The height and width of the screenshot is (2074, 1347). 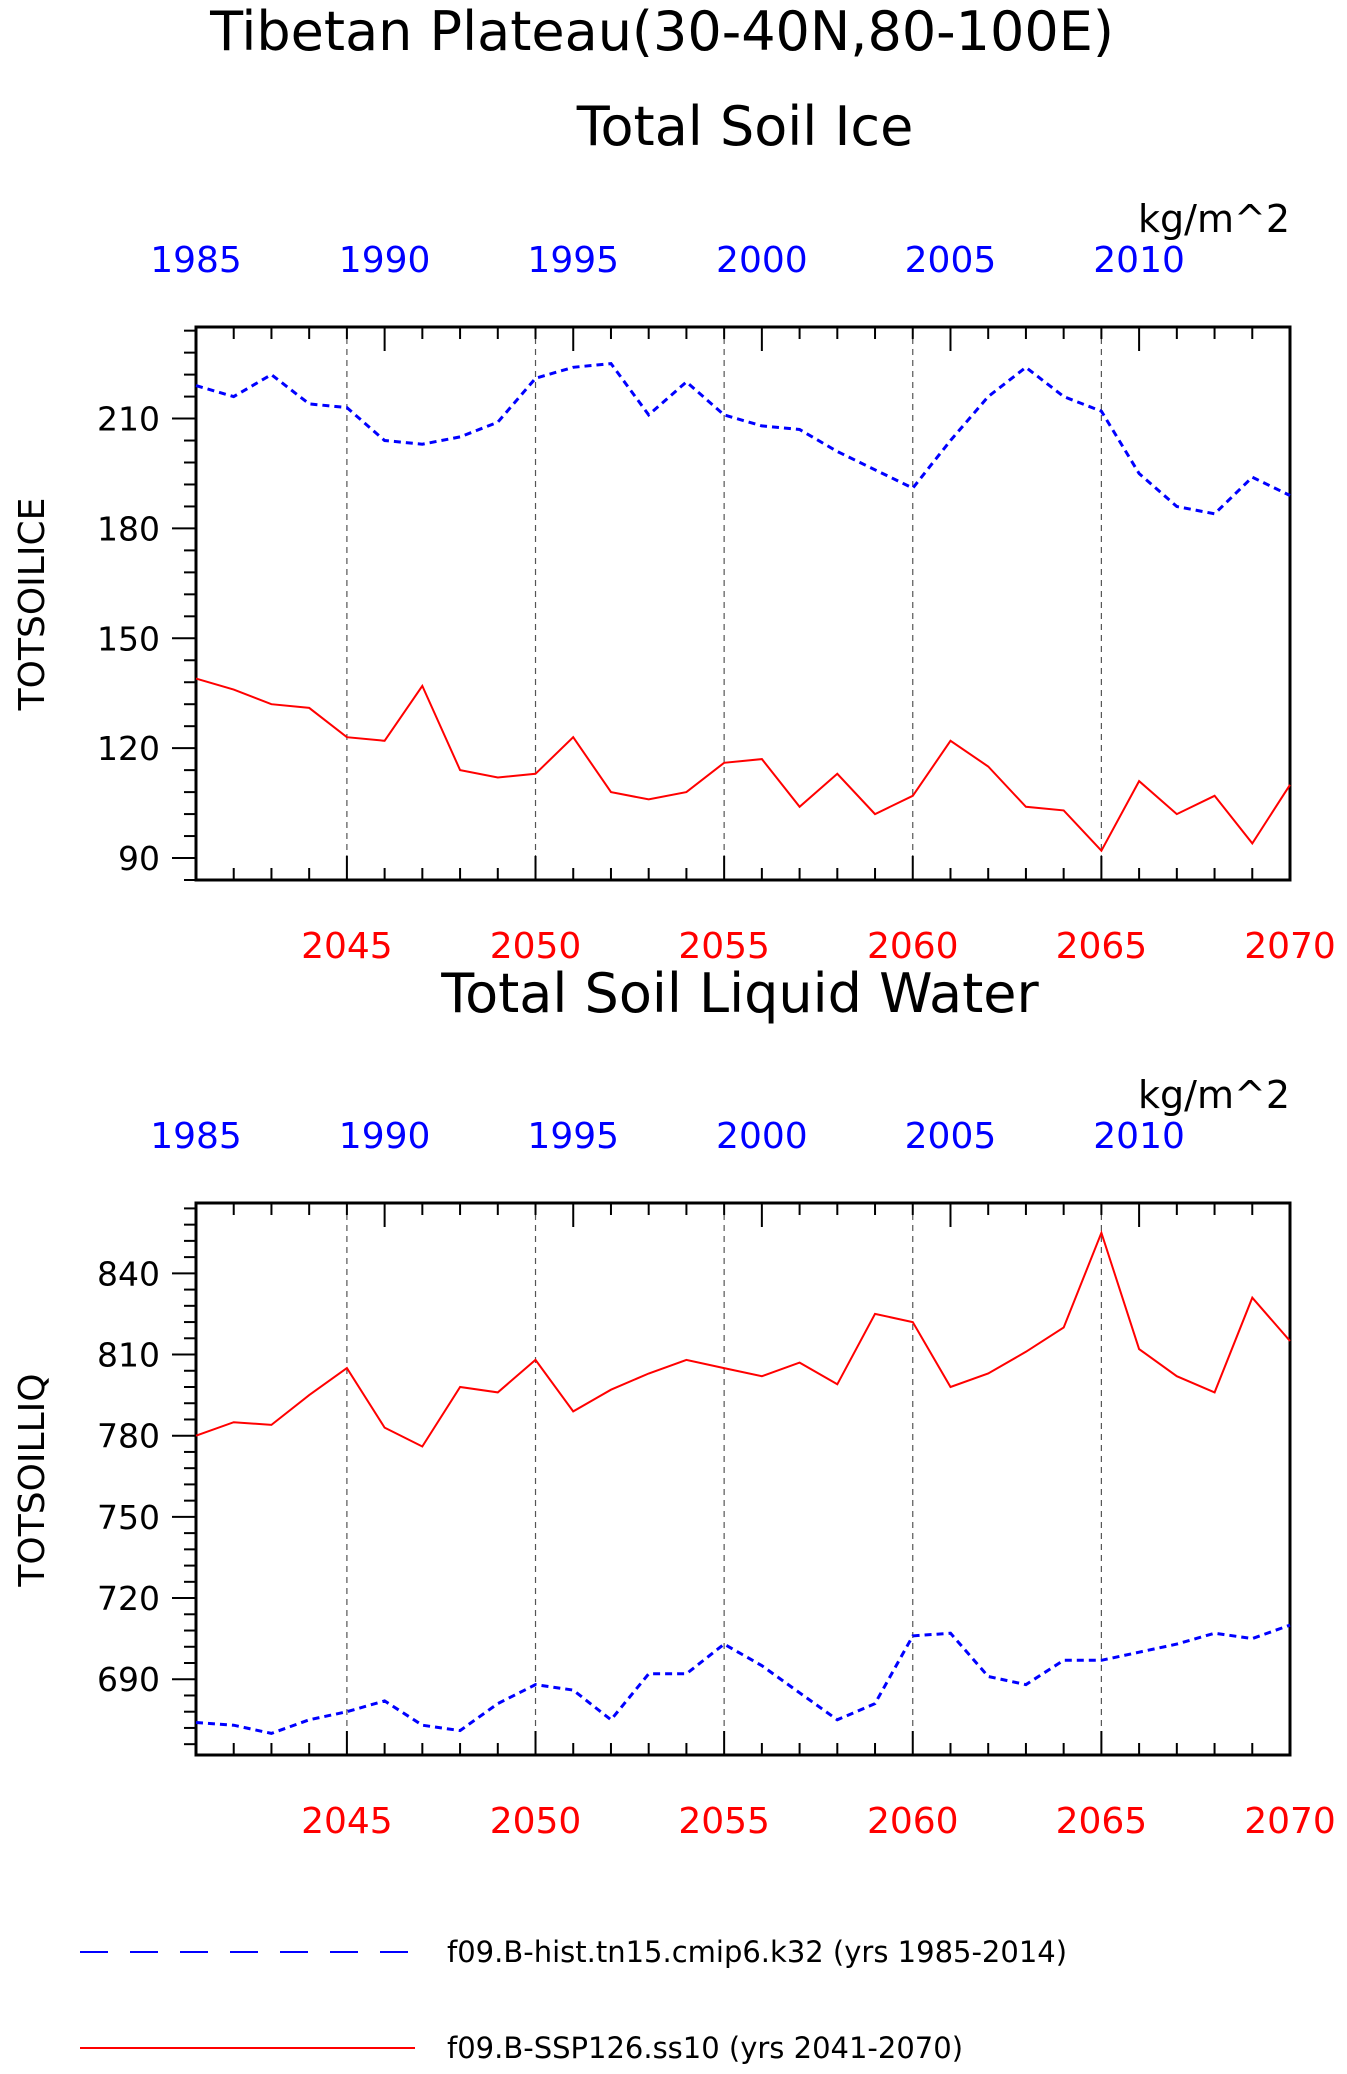 What do you see at coordinates (128, 1436) in the screenshot?
I see `y-tick-label: 780` at bounding box center [128, 1436].